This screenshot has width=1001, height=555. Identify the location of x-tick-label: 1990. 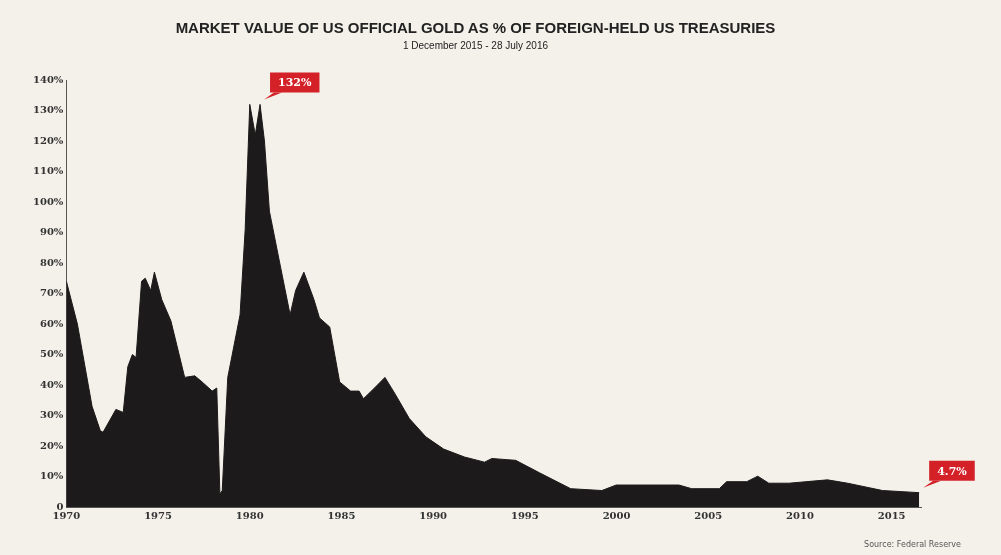
(433, 515).